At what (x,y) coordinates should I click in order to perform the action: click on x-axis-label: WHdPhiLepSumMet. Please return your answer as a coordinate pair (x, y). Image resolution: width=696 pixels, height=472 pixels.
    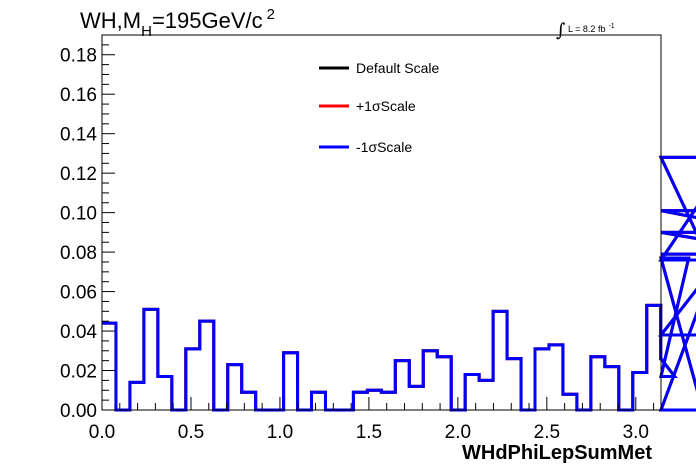
    Looking at the image, I should click on (557, 453).